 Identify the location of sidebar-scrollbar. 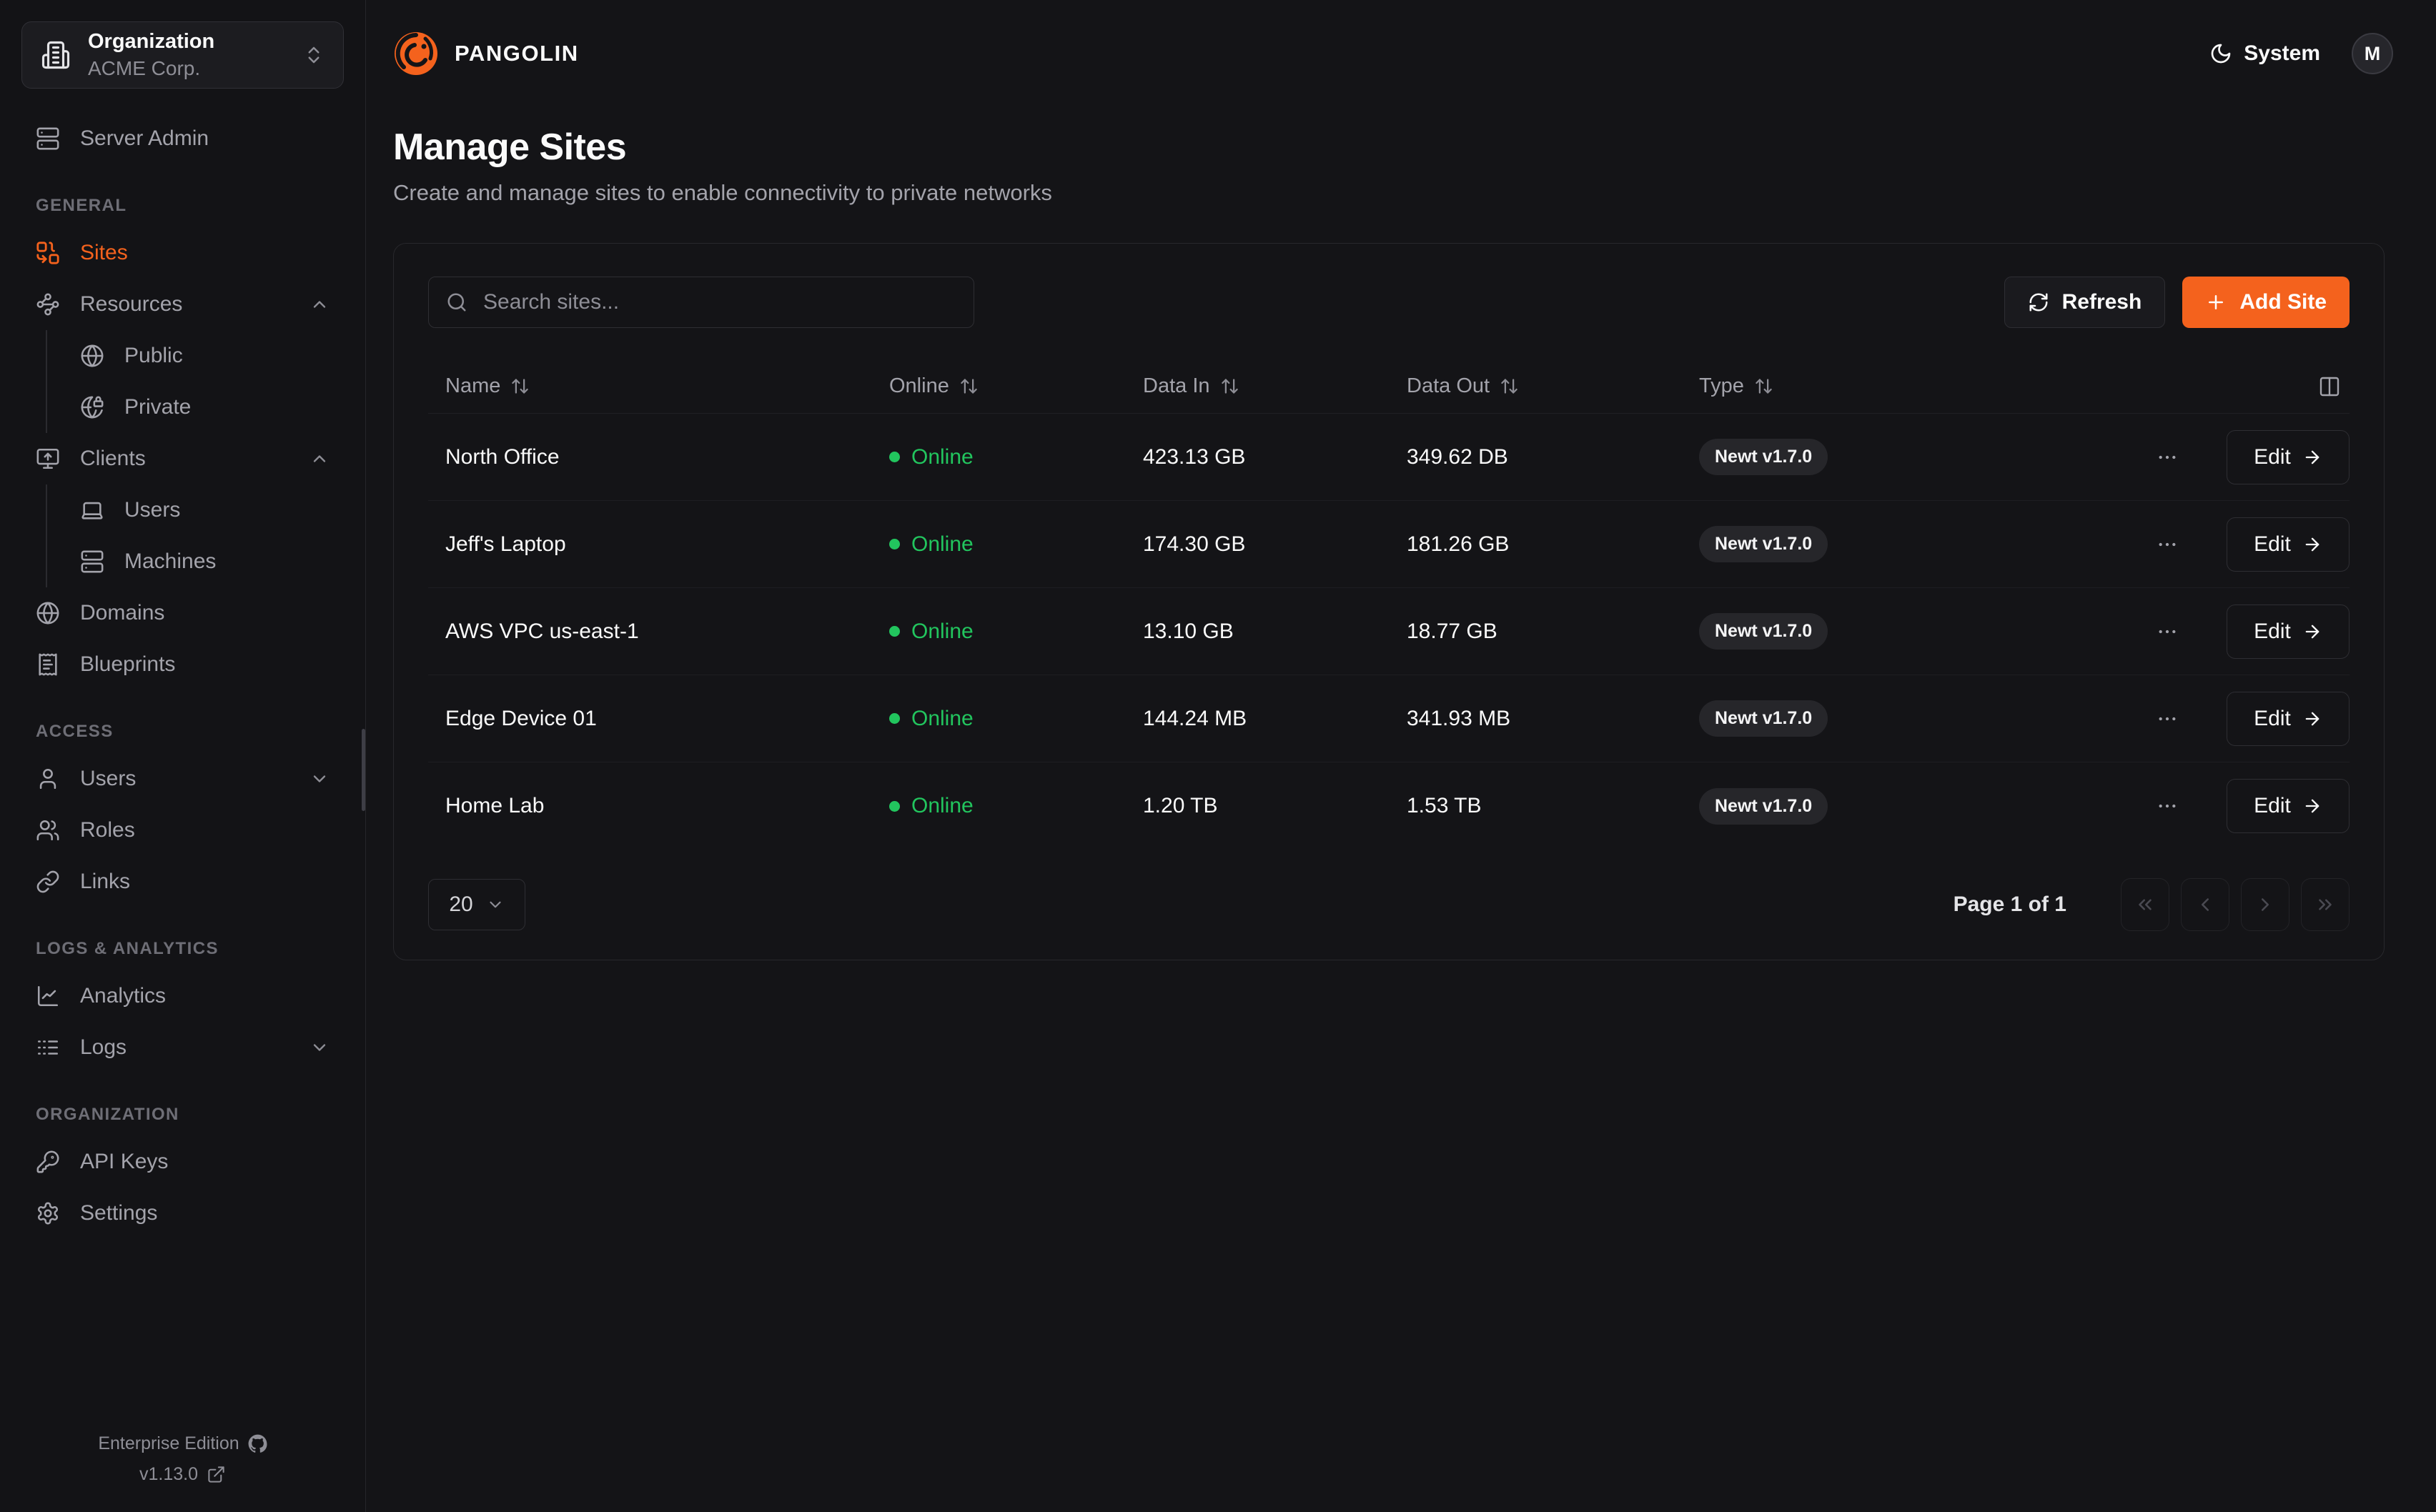
(364, 770).